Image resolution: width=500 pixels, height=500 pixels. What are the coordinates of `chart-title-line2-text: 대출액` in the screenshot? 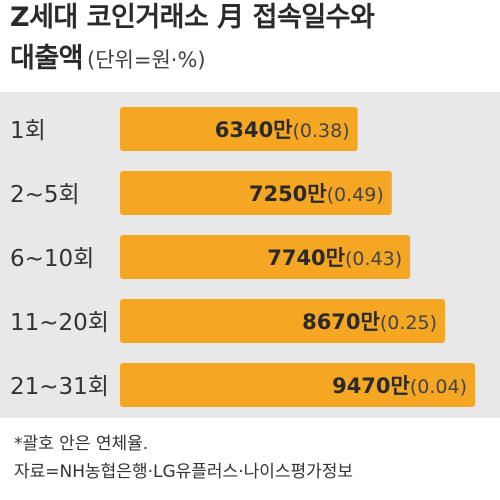 It's located at (47, 58).